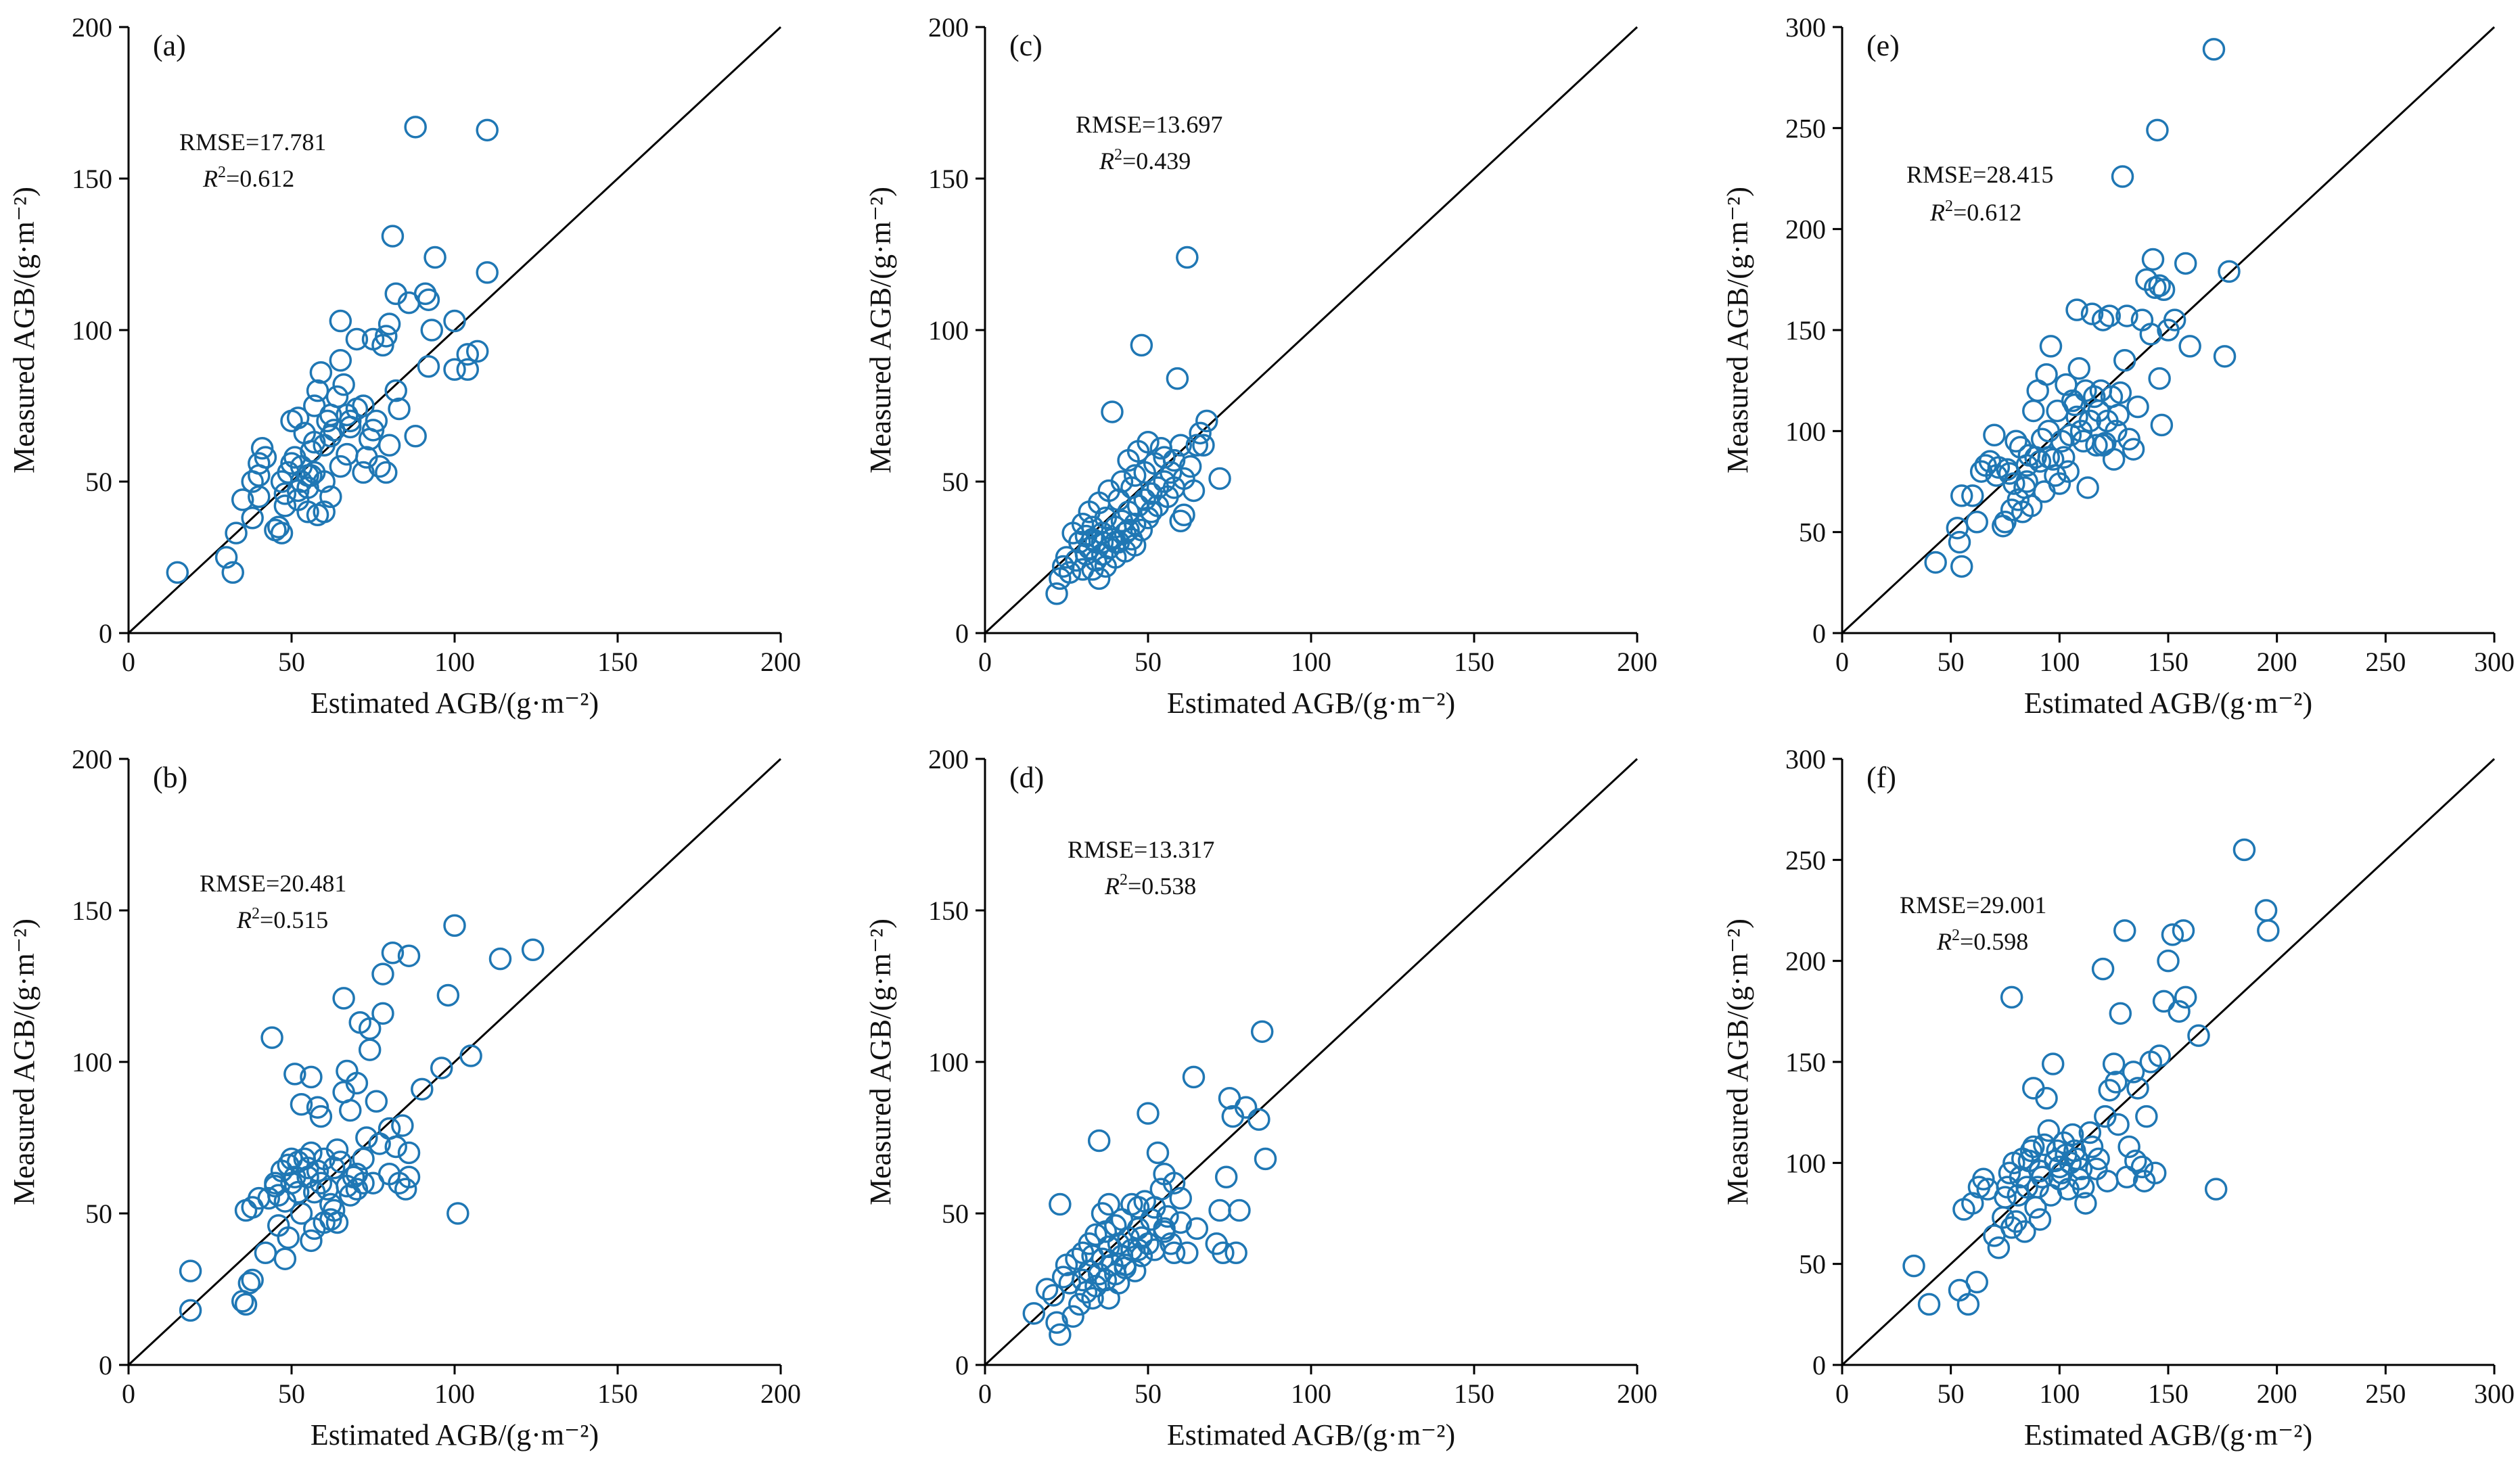  Describe the element at coordinates (948, 330) in the screenshot. I see `y-tick-label: 100` at that location.